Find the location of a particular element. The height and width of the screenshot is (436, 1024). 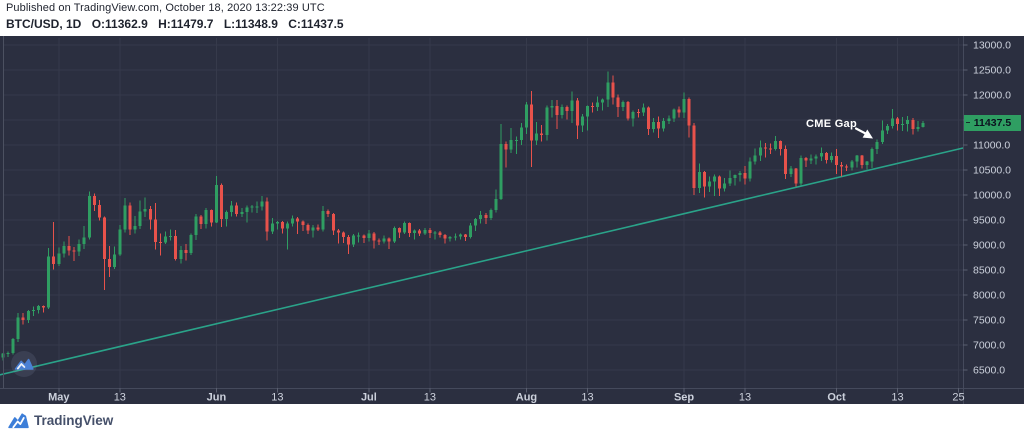

tradingview-logo-icon is located at coordinates (18, 421).